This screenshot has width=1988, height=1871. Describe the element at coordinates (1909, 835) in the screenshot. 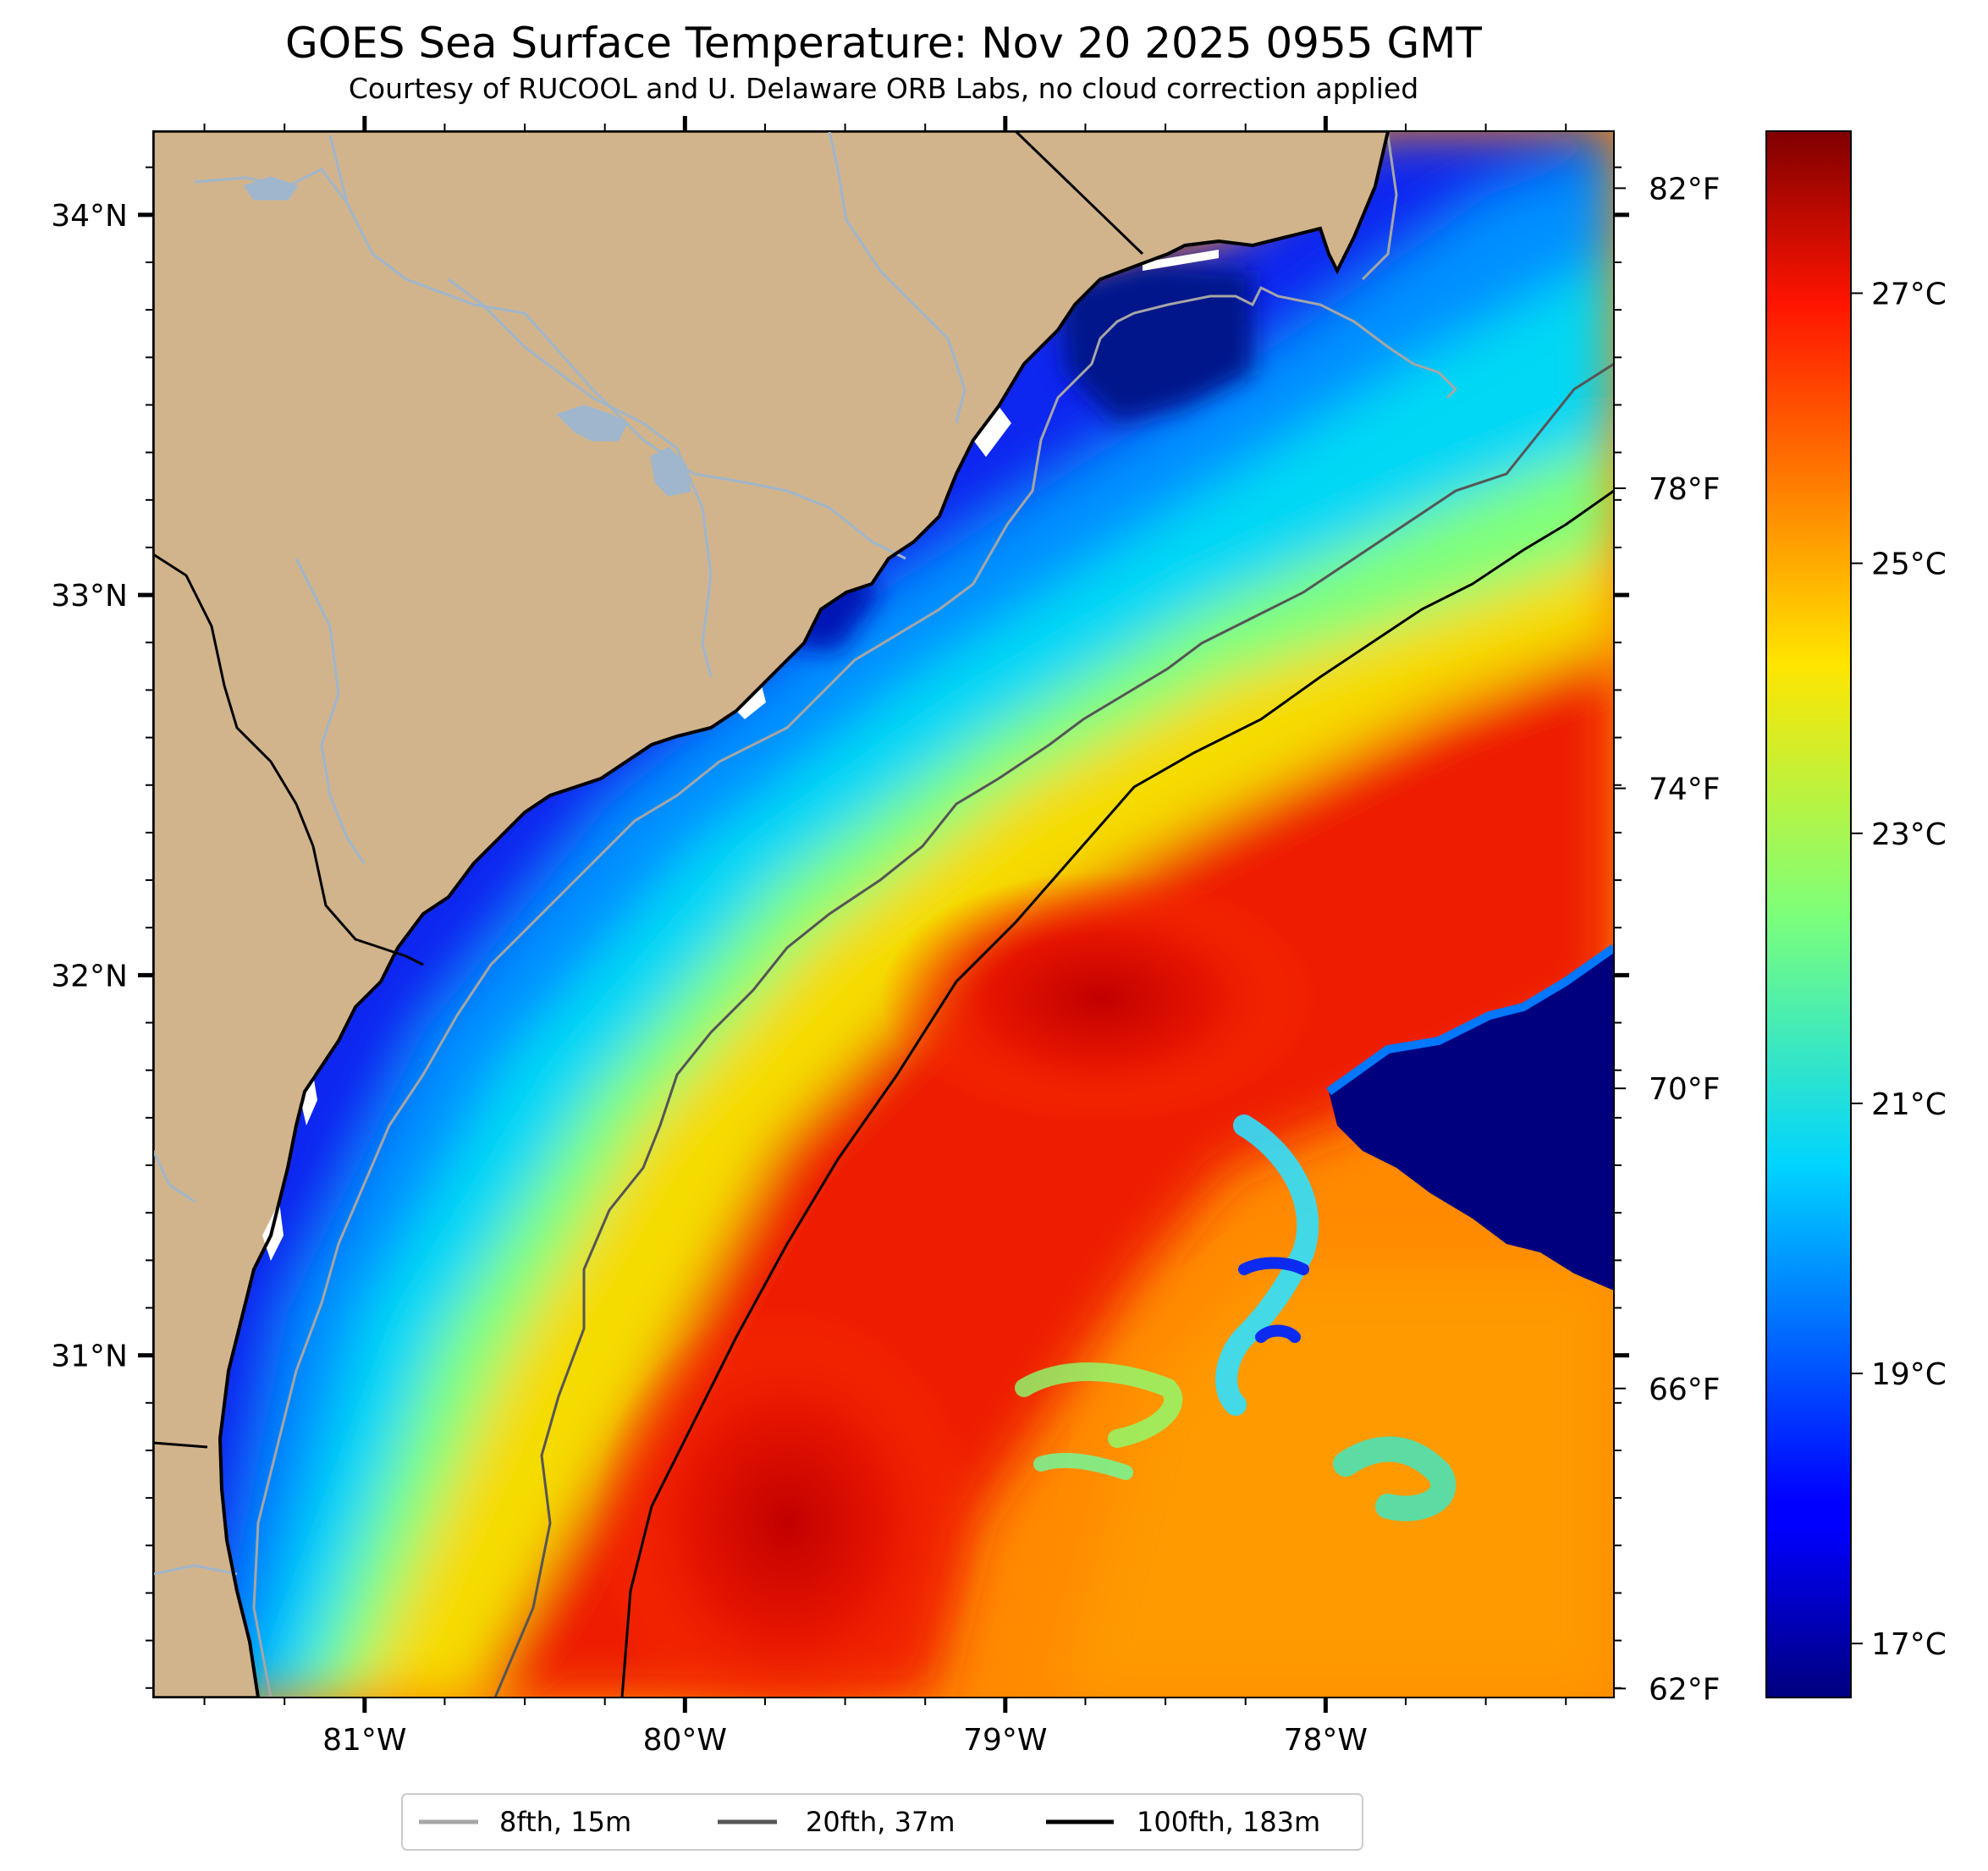

I see `celsius-tick-label: 23°C` at that location.